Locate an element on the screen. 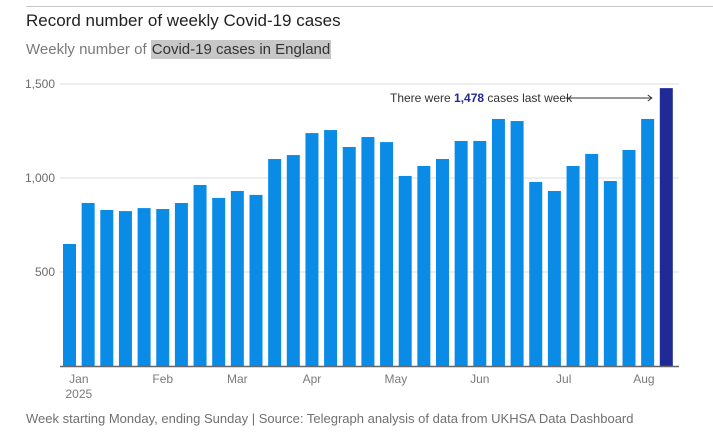 This screenshot has height=441, width=713. chart-title: Record number of weekly Covid-19 cases is located at coordinates (183, 20).